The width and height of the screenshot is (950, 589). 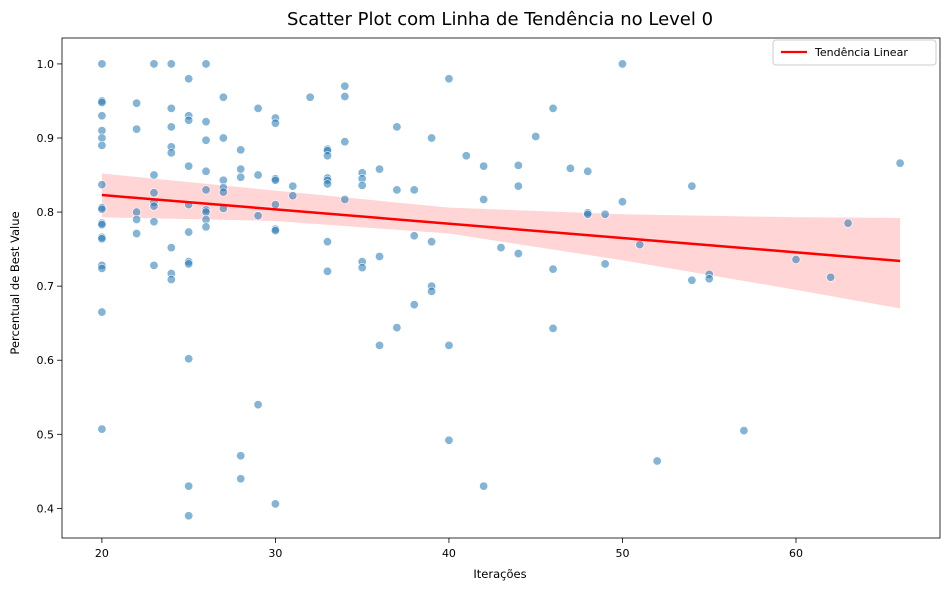 What do you see at coordinates (449, 549) in the screenshot?
I see `x-axis: 20 30 40 50 60` at bounding box center [449, 549].